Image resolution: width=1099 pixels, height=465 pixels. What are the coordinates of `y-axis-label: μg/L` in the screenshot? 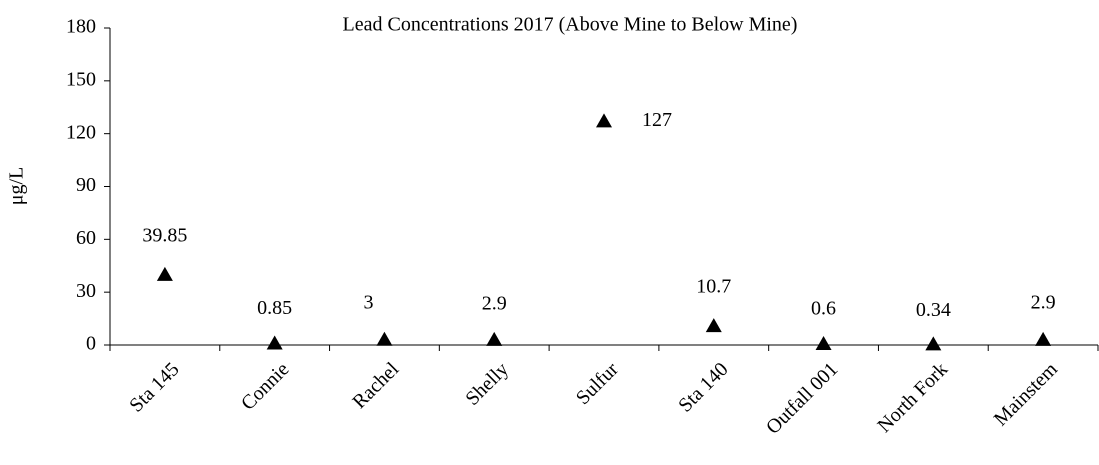 It's located at (17, 186).